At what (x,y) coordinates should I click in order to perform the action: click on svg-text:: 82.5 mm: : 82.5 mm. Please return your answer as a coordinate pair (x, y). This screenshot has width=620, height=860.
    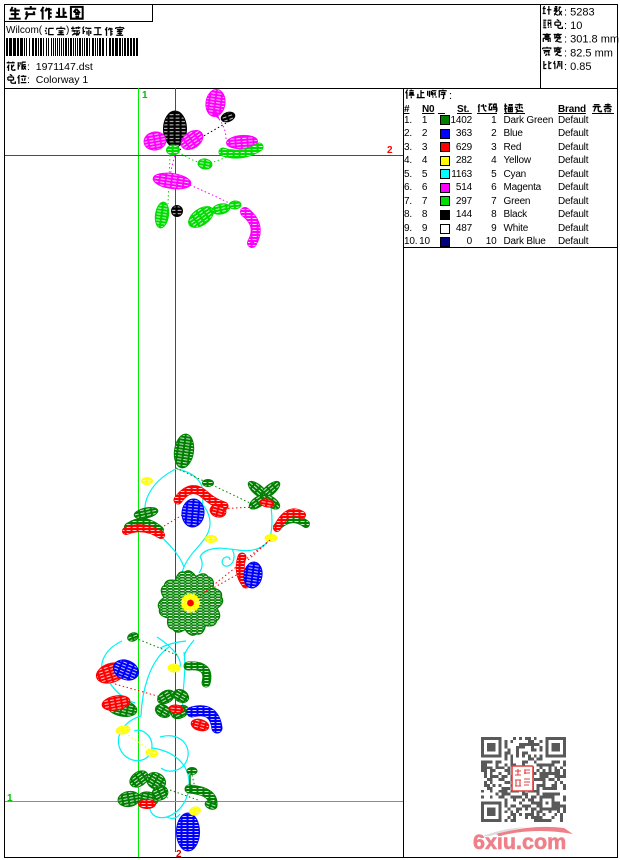
    Looking at the image, I should click on (588, 53).